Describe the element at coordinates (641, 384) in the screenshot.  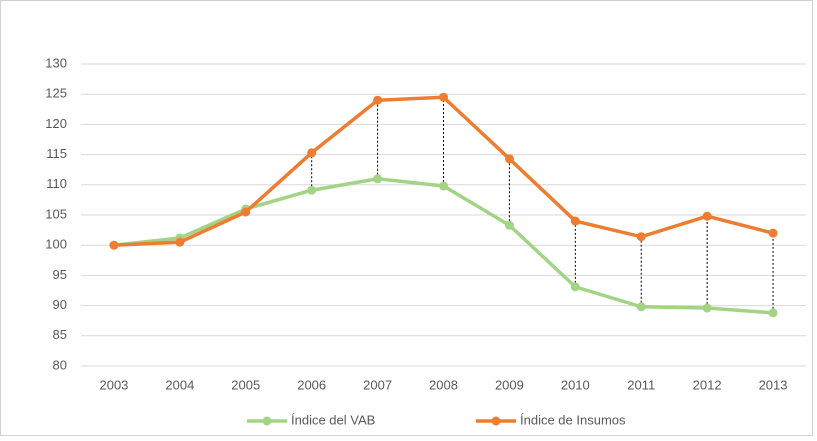
I see `x-tick-label: 2011` at that location.